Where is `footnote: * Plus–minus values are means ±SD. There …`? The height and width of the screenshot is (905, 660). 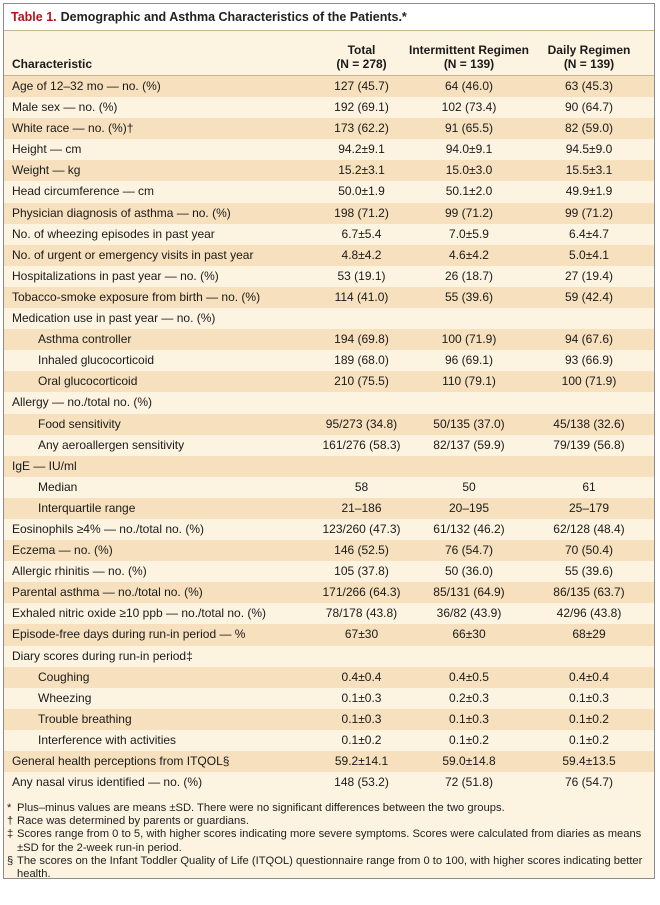
footnote: * Plus–minus values are means ±SD. There … is located at coordinates (327, 808).